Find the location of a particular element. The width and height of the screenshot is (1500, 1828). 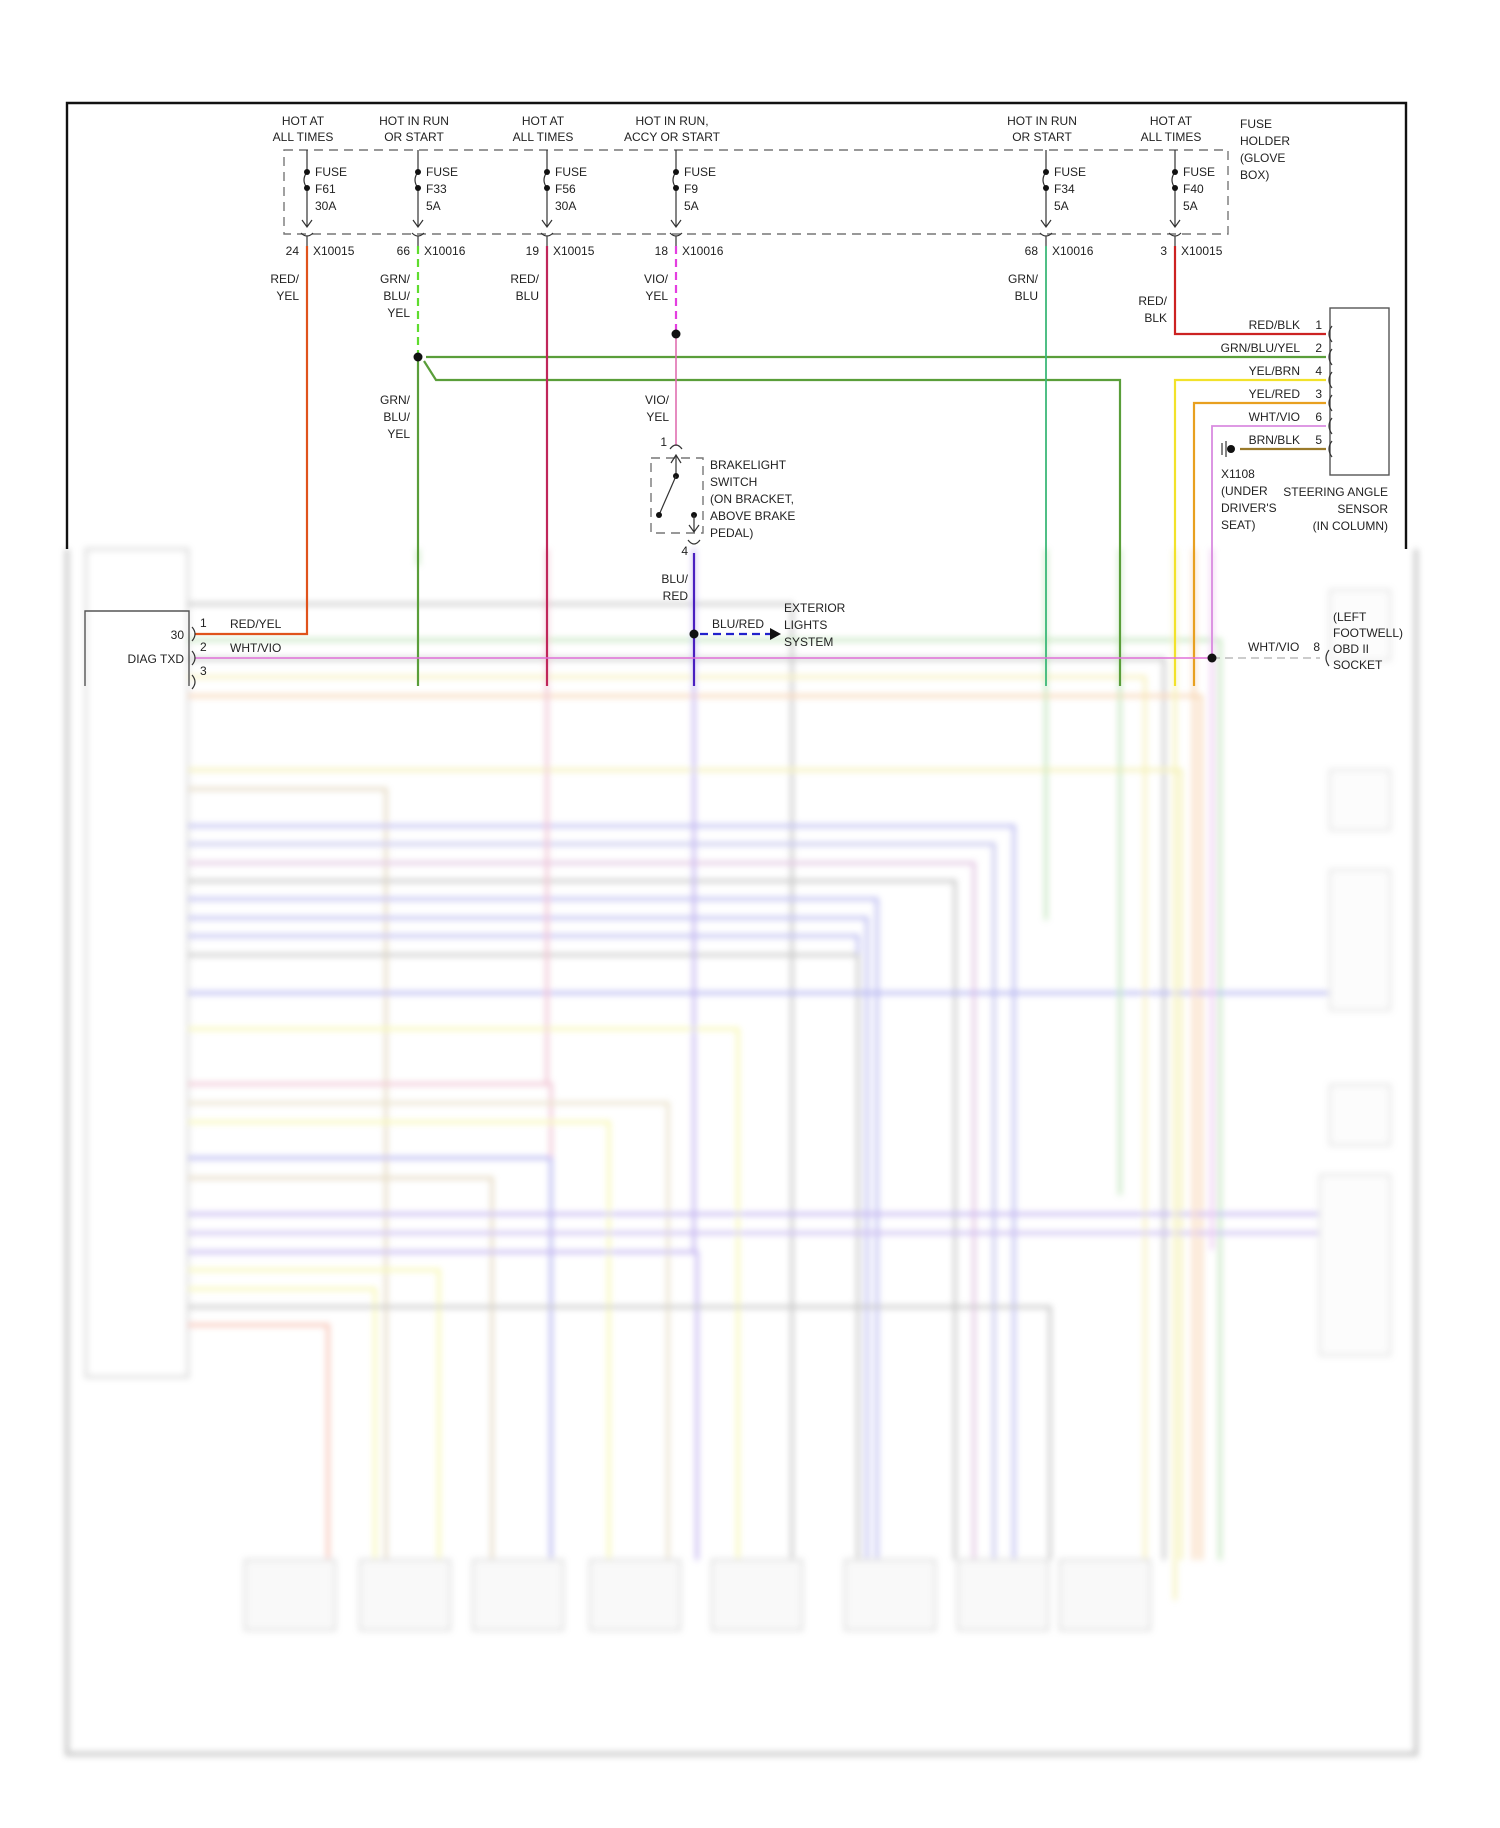

diagram-label: RED is located at coordinates (676, 596).